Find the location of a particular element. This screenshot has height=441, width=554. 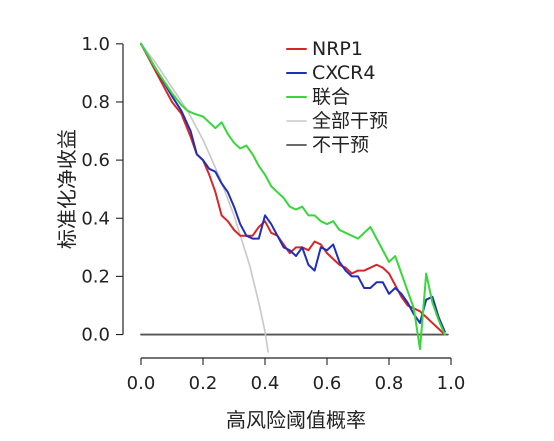

y-tick-label: 0.6 is located at coordinates (95, 160).